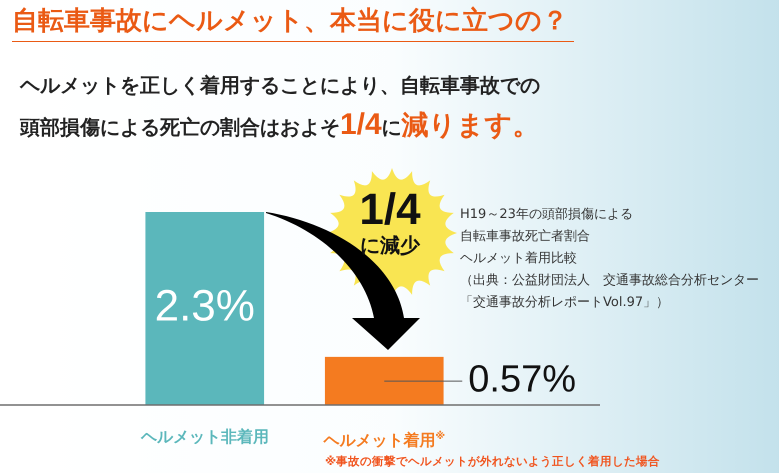 This screenshot has width=779, height=473. What do you see at coordinates (565, 303) in the screenshot?
I see `annotation: 「交通事故分析レポートVol.97」）` at bounding box center [565, 303].